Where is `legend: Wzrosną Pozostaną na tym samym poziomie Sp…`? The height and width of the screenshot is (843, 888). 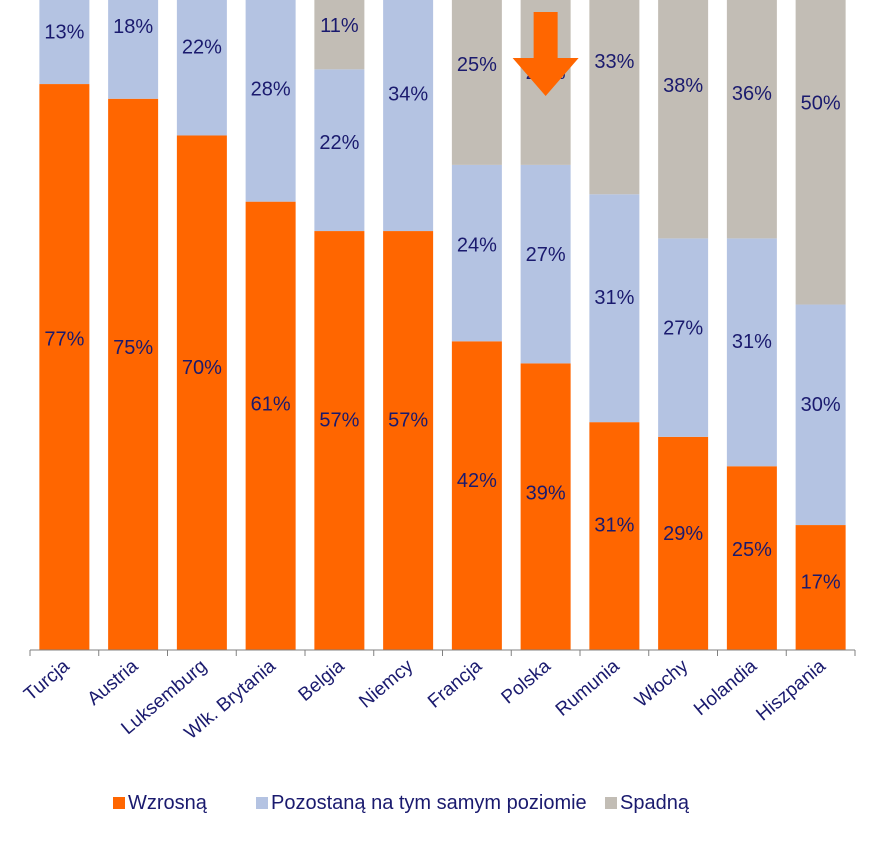 legend: Wzrosną Pozostaną na tym samym poziomie Sp… is located at coordinates (401, 803).